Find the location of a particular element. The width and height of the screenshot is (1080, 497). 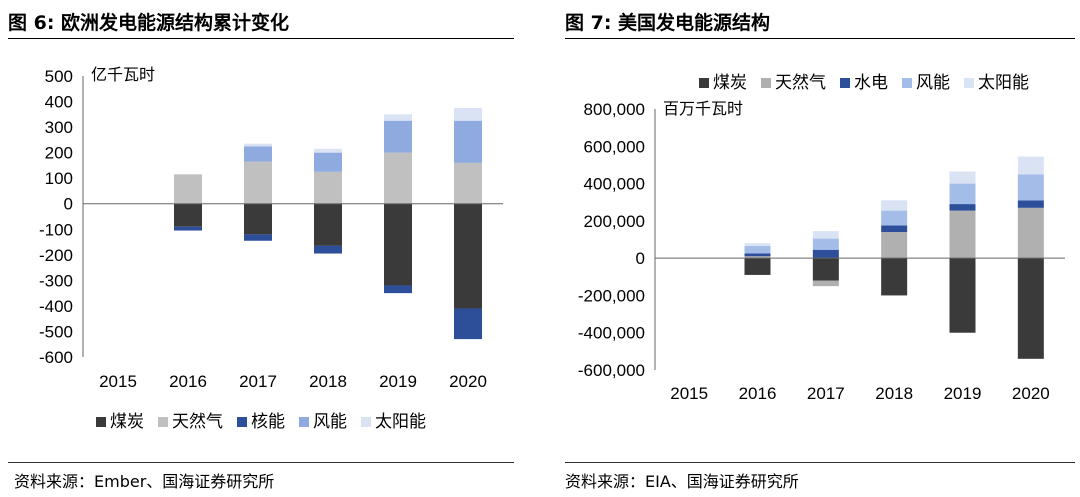

y-tick-label: 500 is located at coordinates (59, 76).